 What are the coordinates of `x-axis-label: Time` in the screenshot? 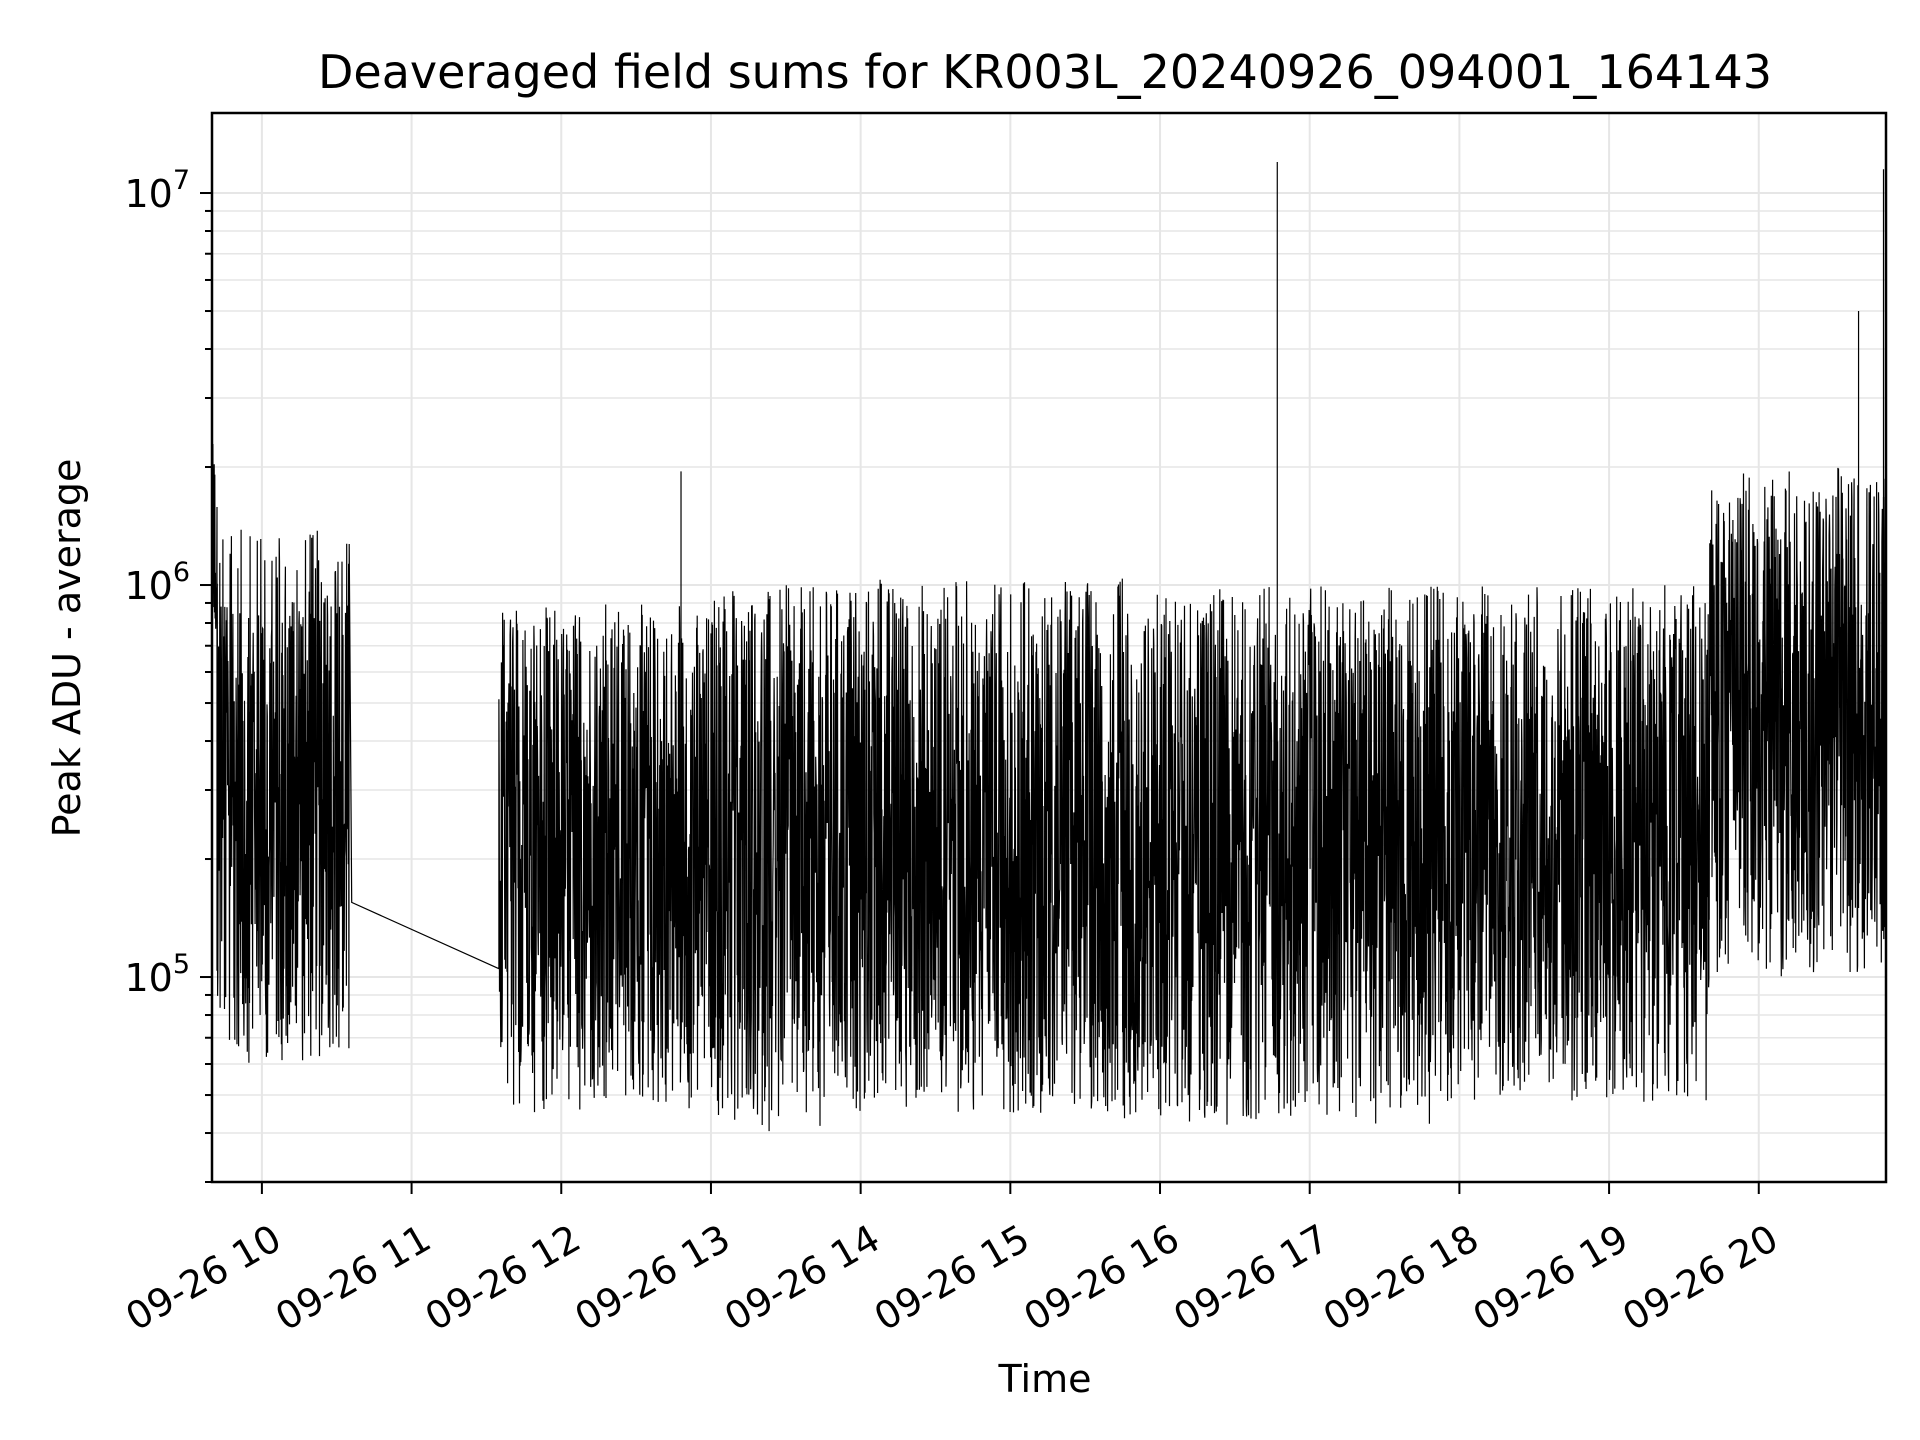 It's located at (1045, 1379).